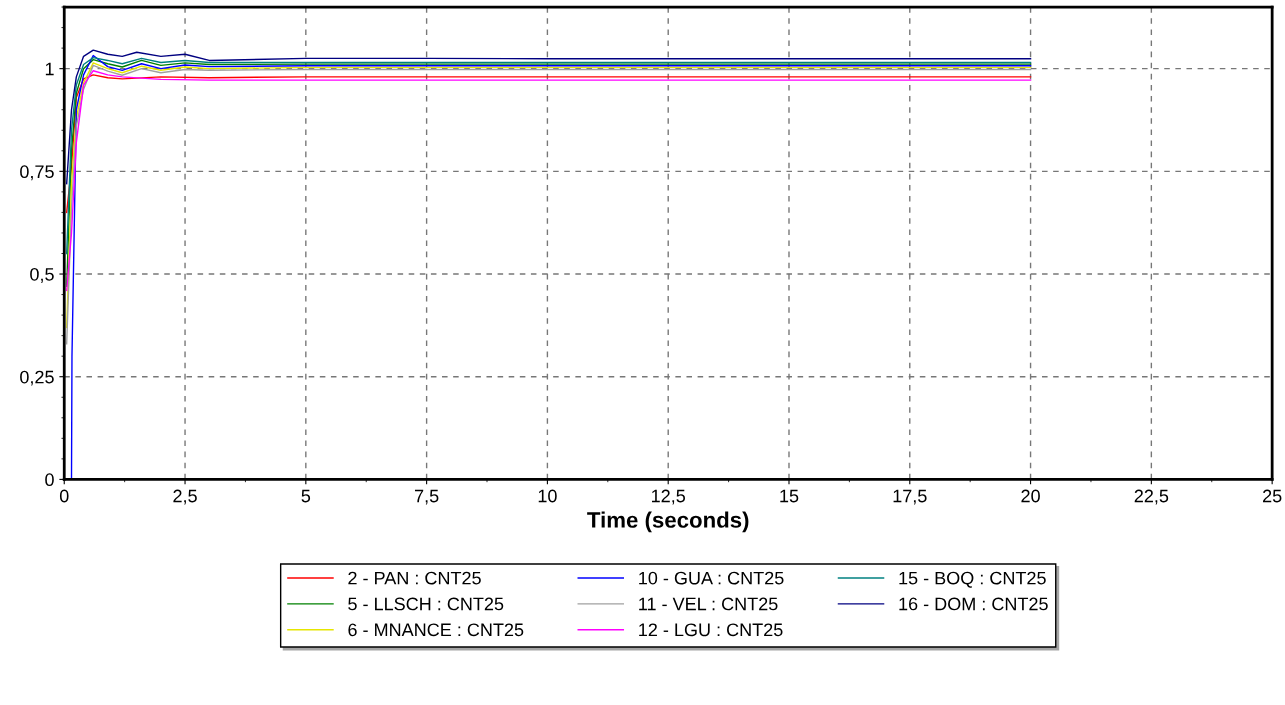 This screenshot has width=1285, height=705. What do you see at coordinates (1030, 496) in the screenshot?
I see `x-tick-label: 20` at bounding box center [1030, 496].